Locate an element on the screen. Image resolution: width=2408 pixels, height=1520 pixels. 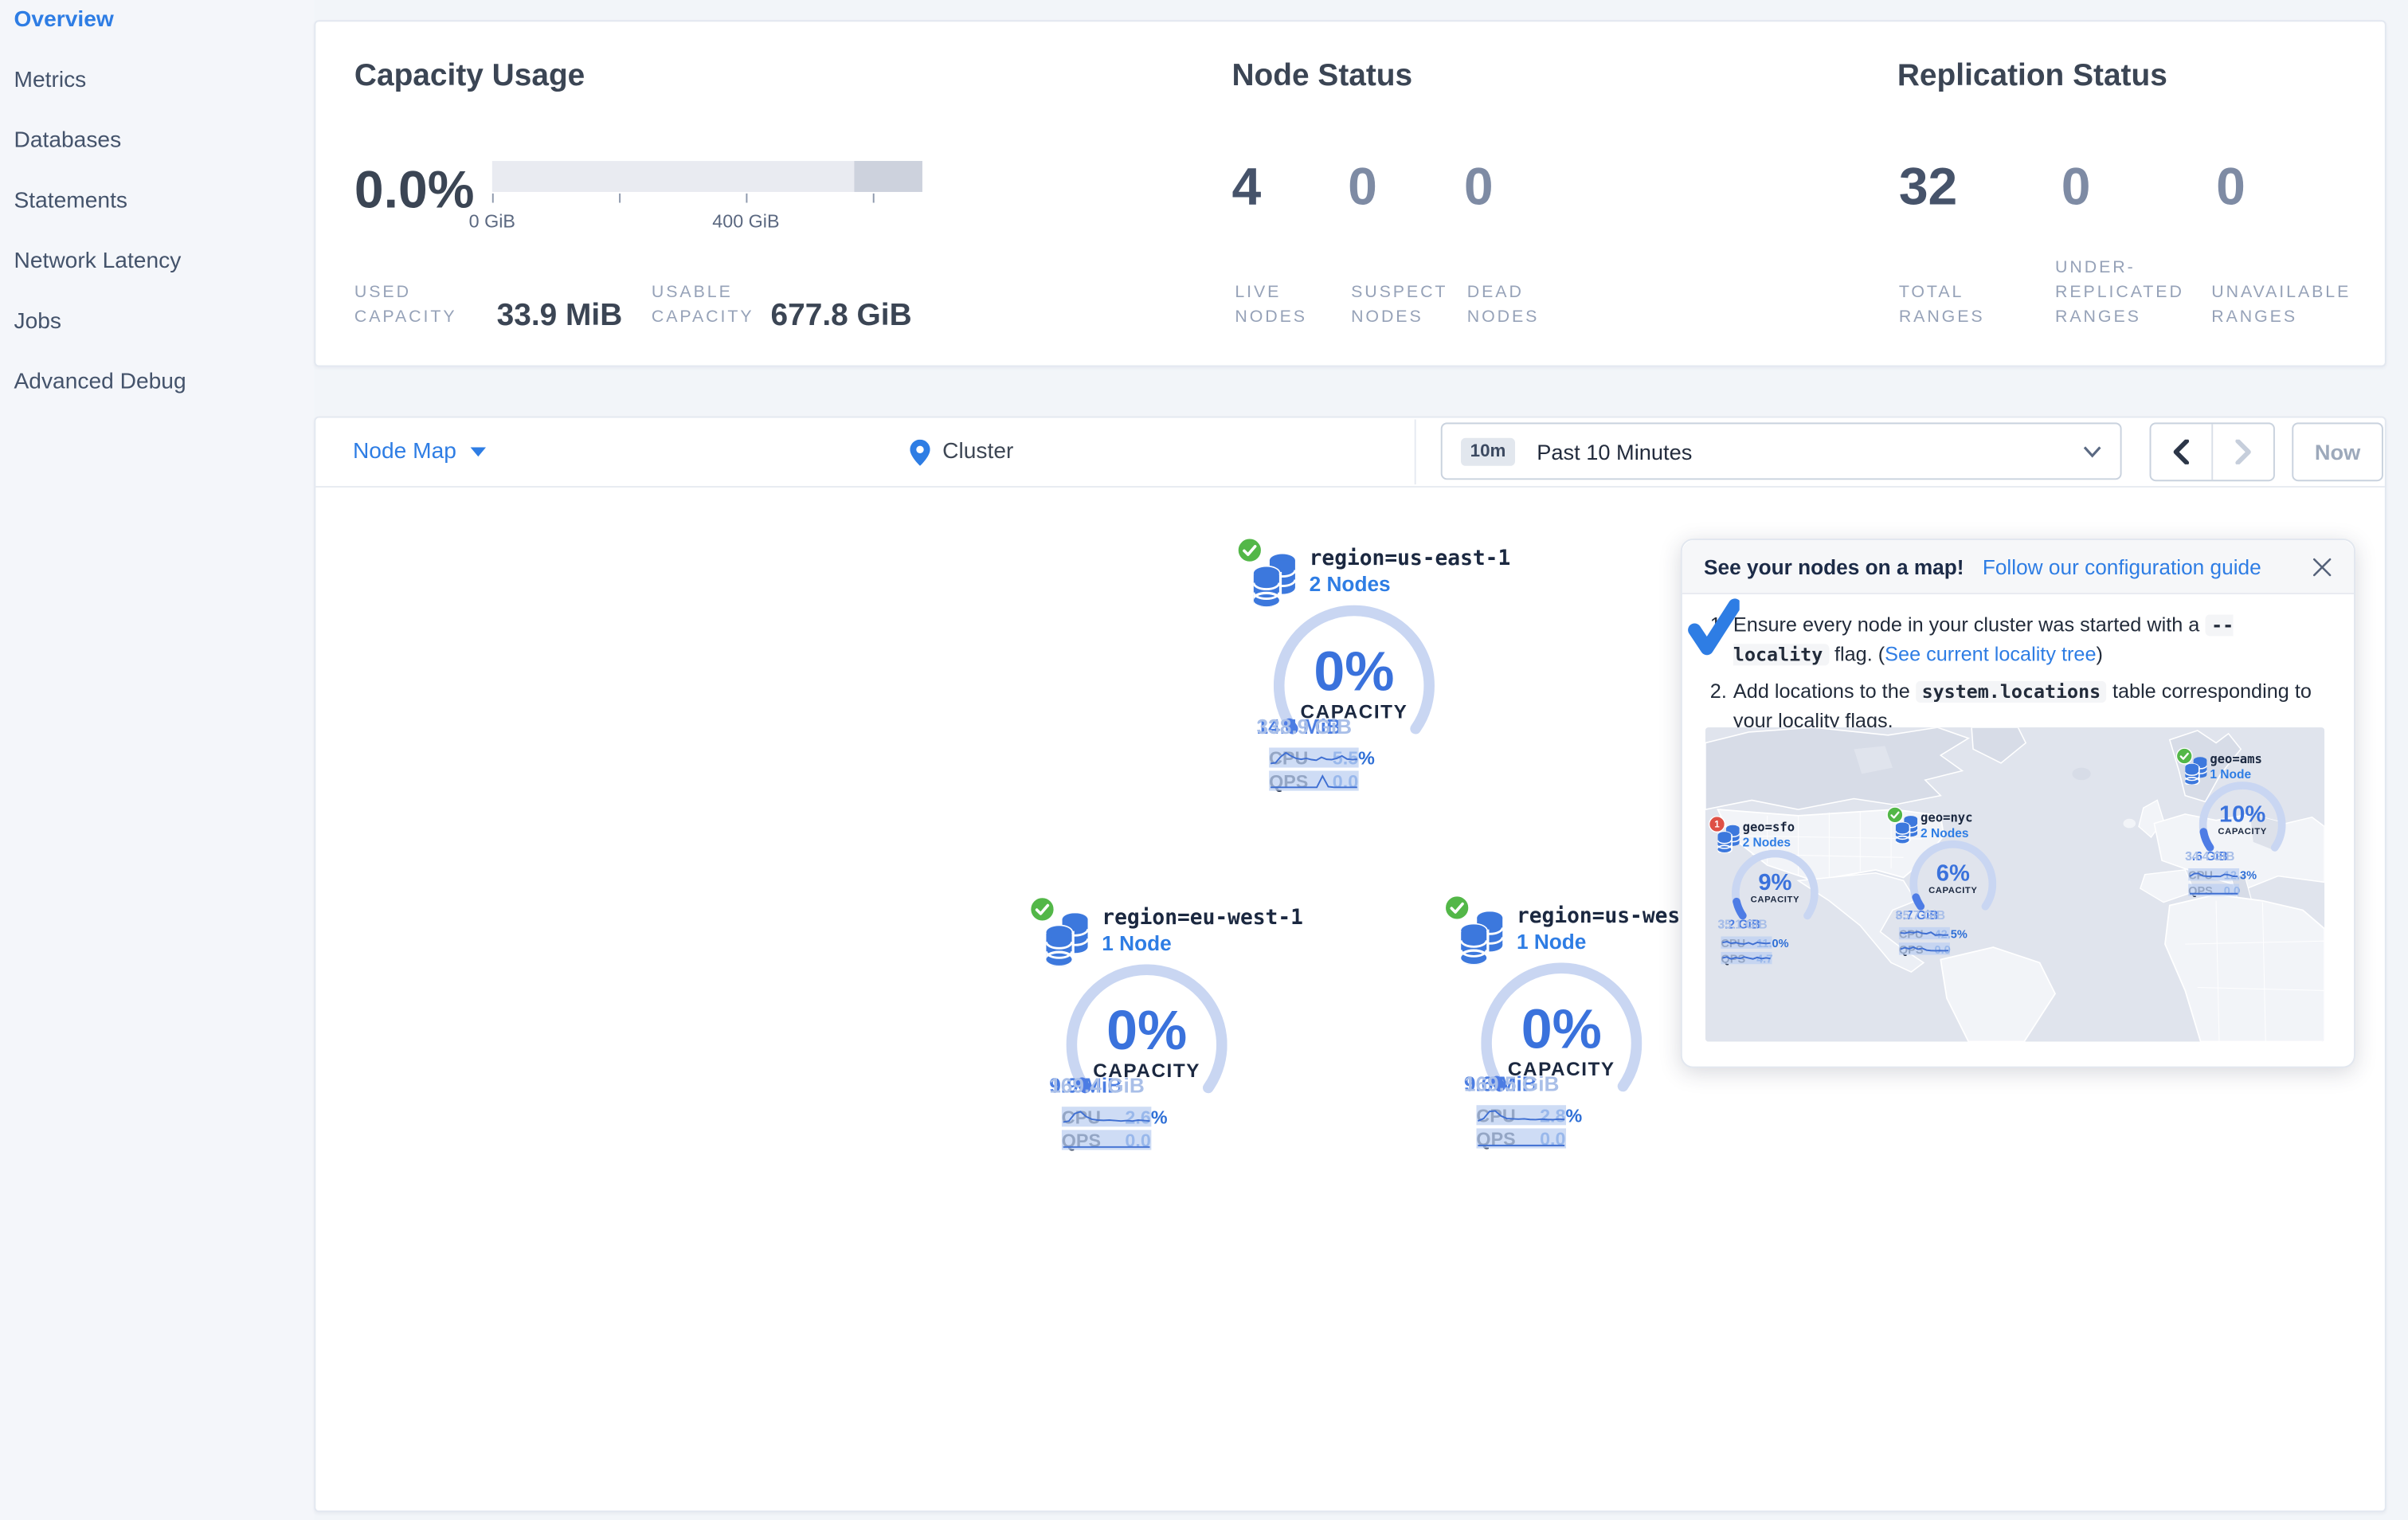
sidebar-item-databases: Databases is located at coordinates (68, 141).